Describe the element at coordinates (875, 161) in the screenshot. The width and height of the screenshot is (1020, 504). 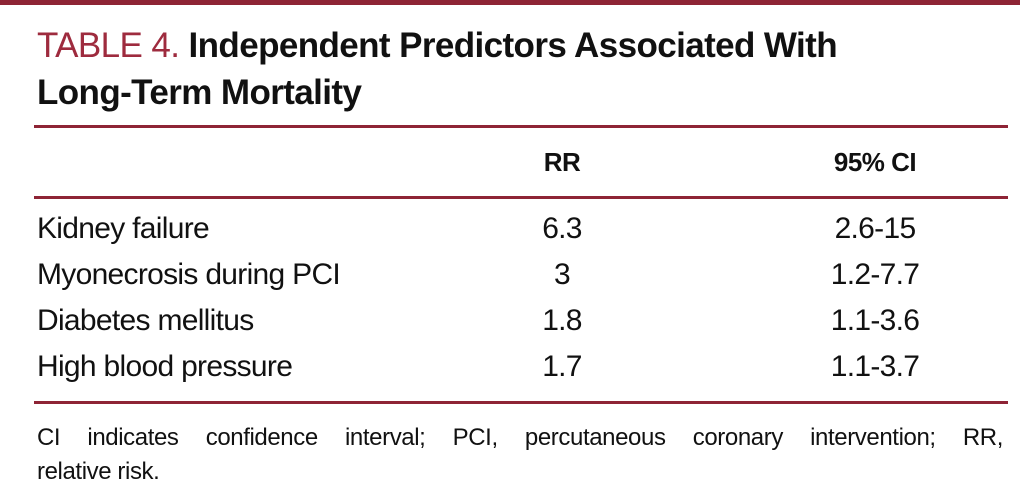
I see `header-ci: 95% CI` at that location.